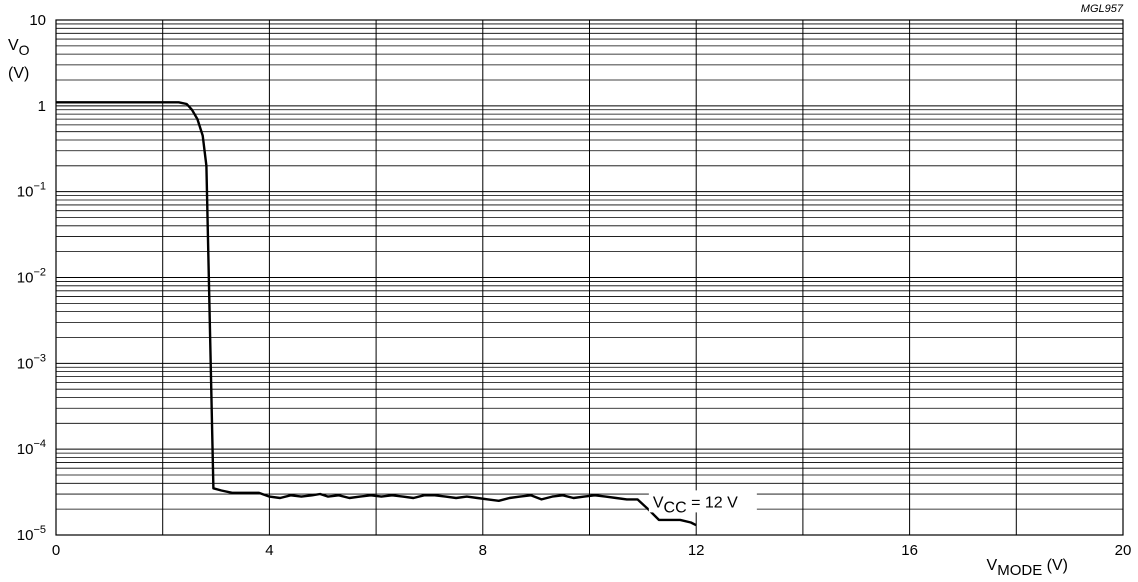 The image size is (1138, 582). Describe the element at coordinates (1102, 9) in the screenshot. I see `figure-id: MGL957` at that location.